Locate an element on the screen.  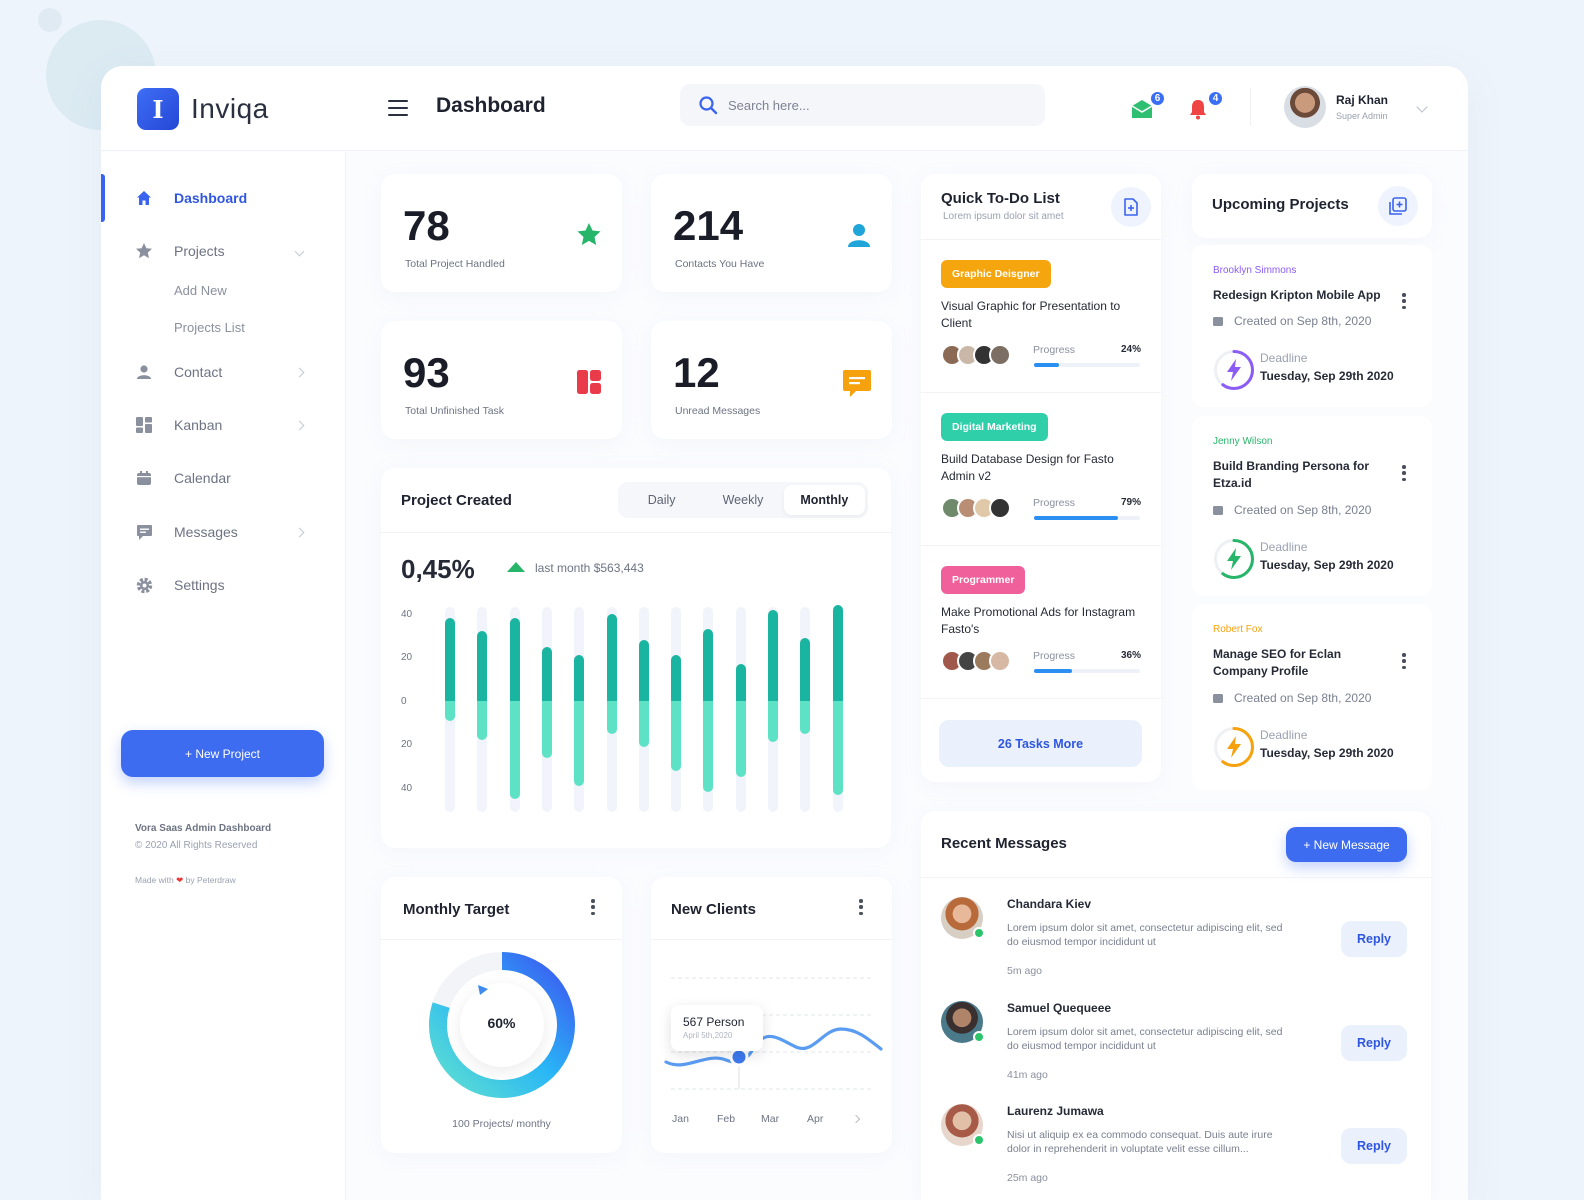
monthly-target-card: Monthly Target 60% 100 Projects/ monthy is located at coordinates (501, 1015).